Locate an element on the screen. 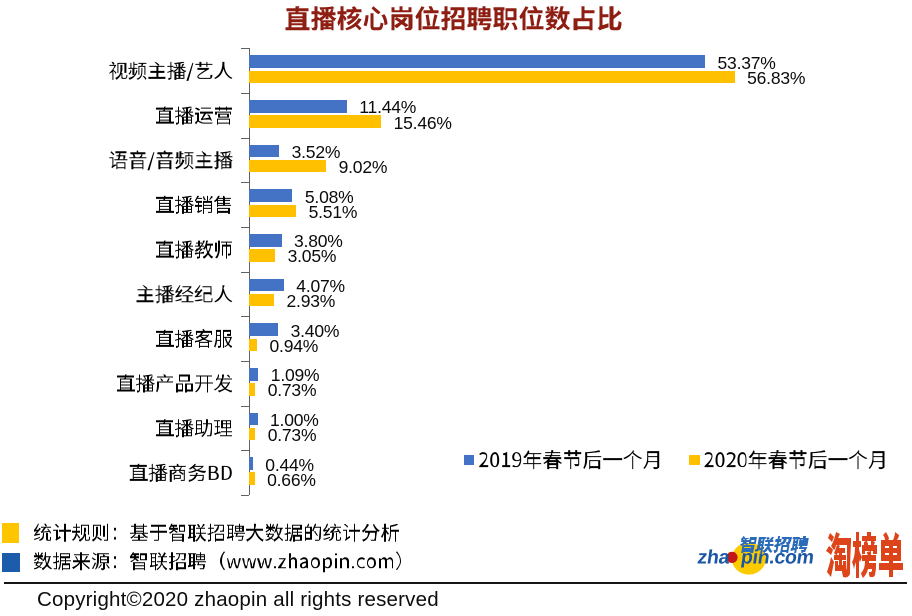 The image size is (912, 616). svg-text: zha is located at coordinates (714, 558).